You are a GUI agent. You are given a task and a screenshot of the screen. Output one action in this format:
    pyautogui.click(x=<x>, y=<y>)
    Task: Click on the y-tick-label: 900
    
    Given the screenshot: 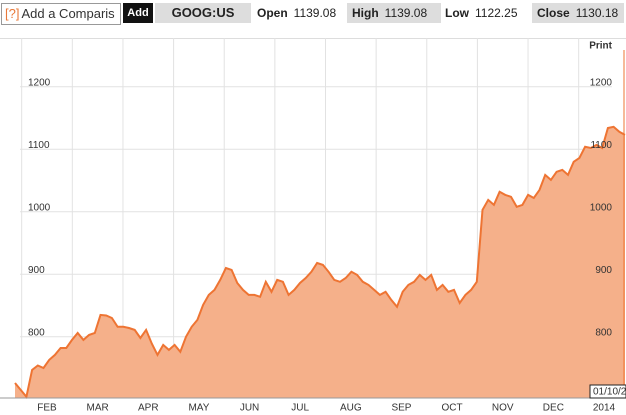 What is the action you would take?
    pyautogui.click(x=36, y=270)
    